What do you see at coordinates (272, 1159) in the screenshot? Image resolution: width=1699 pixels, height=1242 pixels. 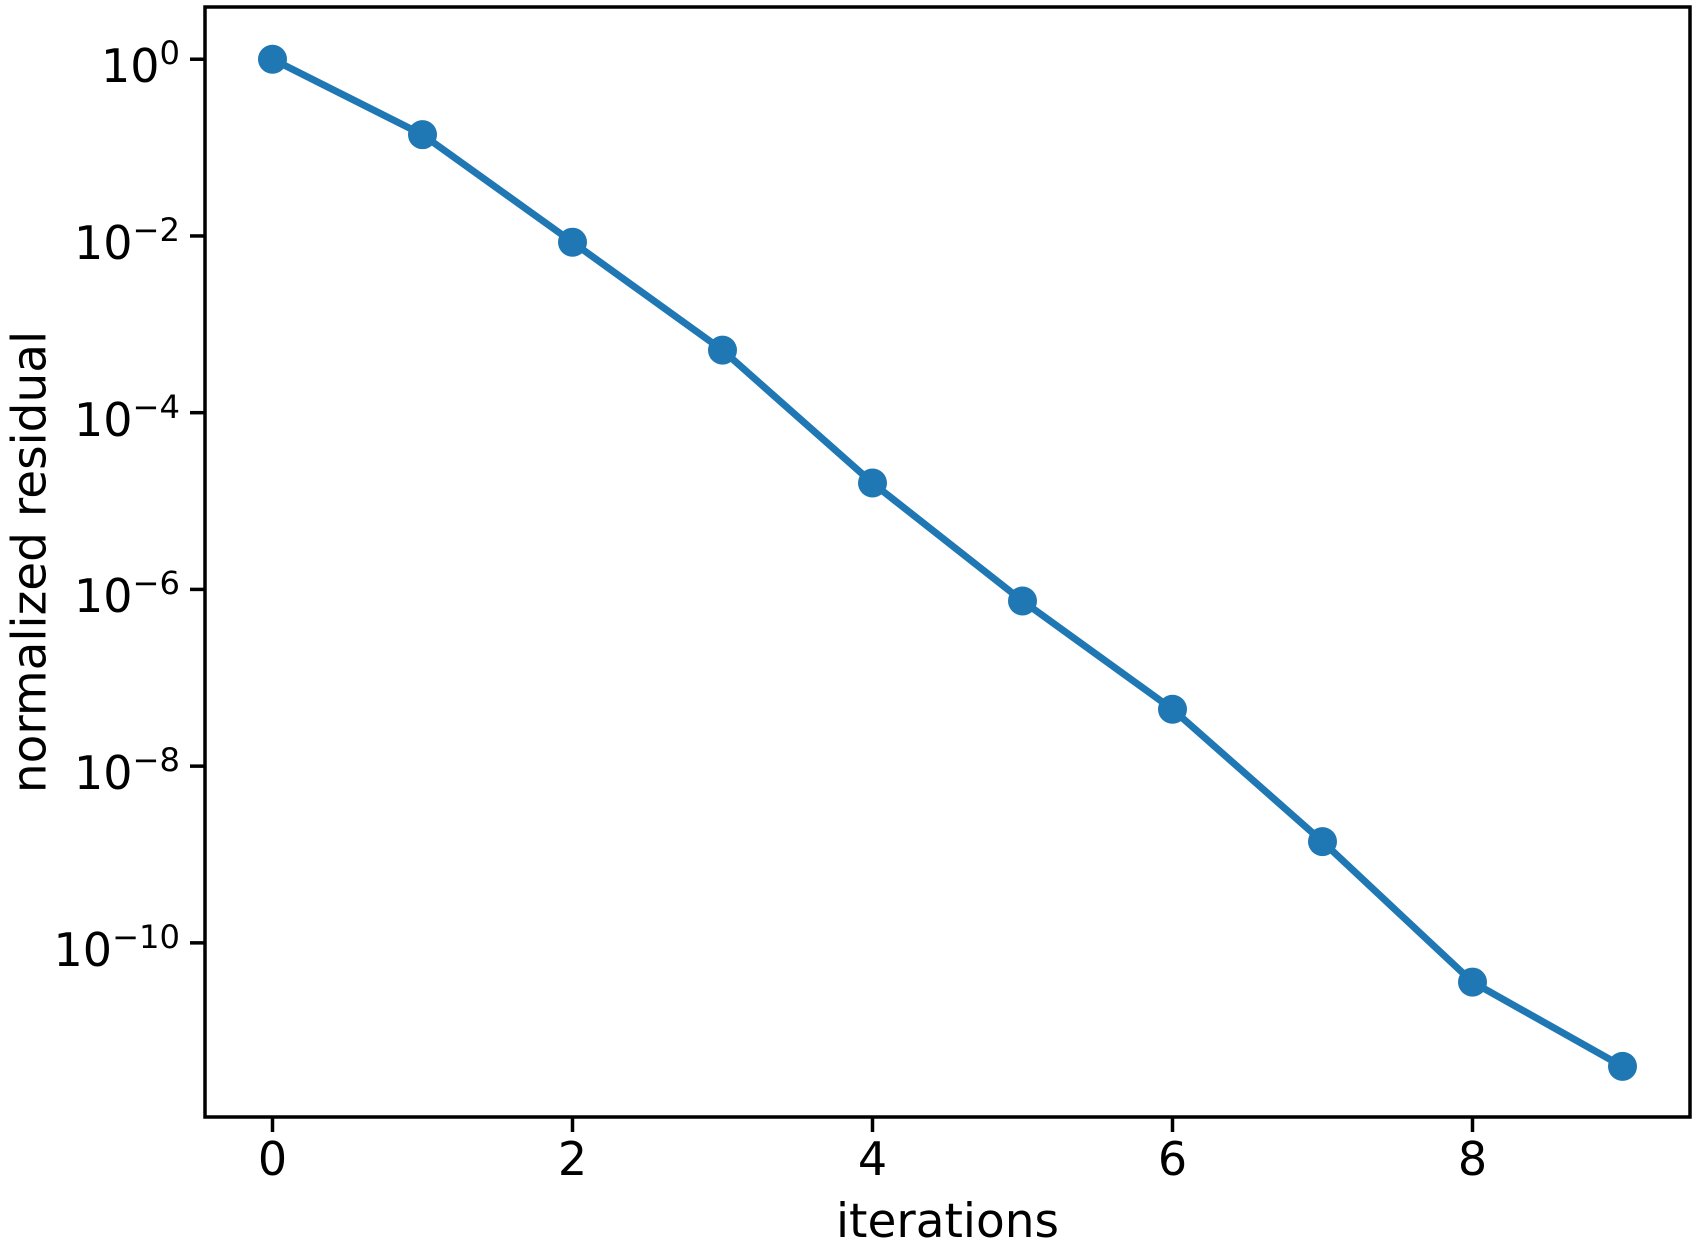 I see `x-tick-label: 0` at bounding box center [272, 1159].